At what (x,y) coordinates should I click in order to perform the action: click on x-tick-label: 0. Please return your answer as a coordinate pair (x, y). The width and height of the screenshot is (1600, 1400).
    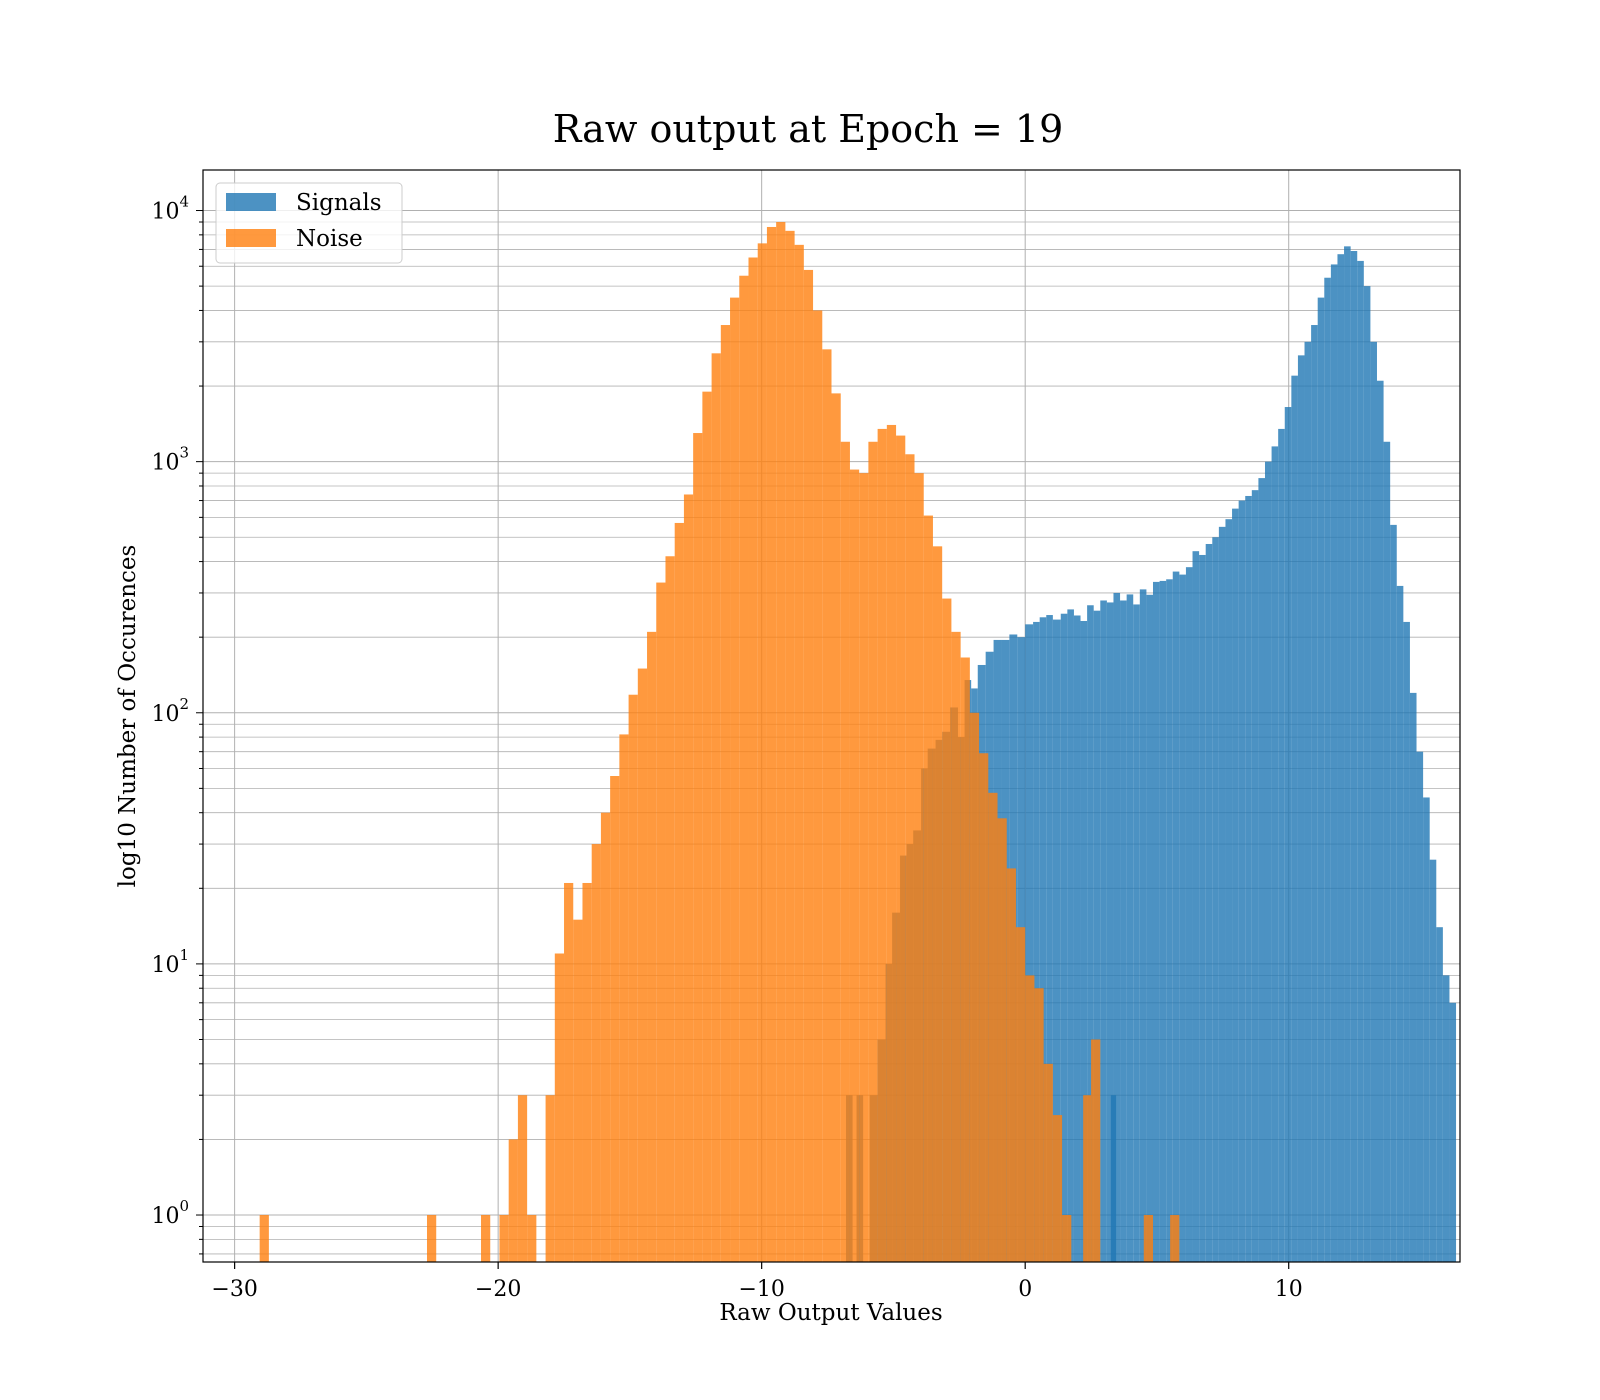
    Looking at the image, I should click on (1025, 1289).